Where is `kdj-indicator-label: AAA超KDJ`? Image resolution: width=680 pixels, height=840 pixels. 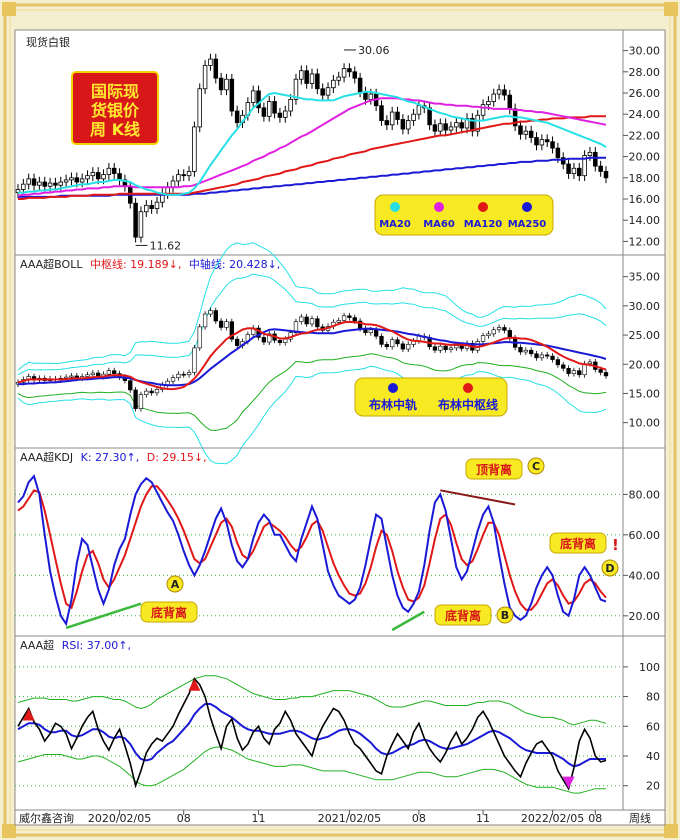 kdj-indicator-label: AAA超KDJ is located at coordinates (46, 457).